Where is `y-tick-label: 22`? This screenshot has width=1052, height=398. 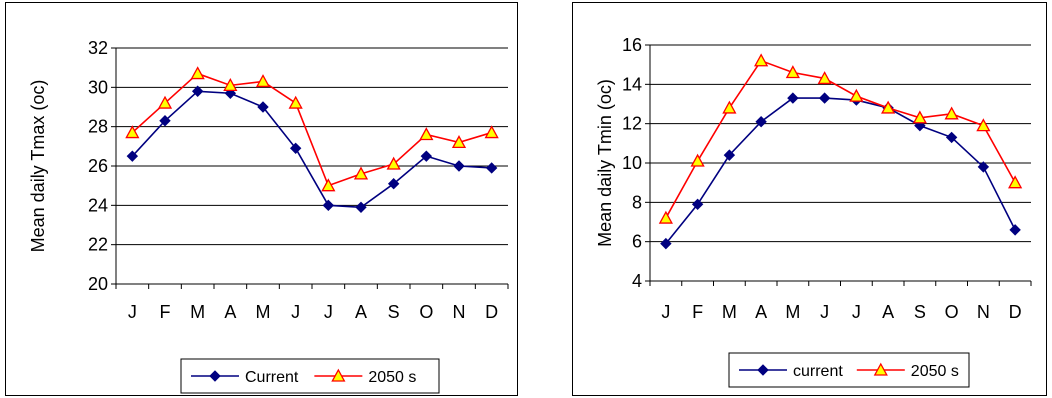
y-tick-label: 22 is located at coordinates (98, 245).